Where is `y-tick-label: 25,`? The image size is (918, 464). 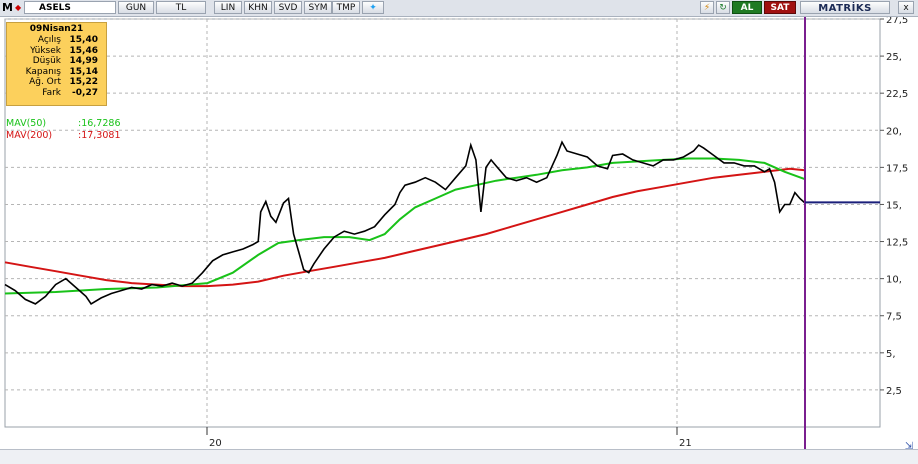
y-tick-label: 25, is located at coordinates (894, 57).